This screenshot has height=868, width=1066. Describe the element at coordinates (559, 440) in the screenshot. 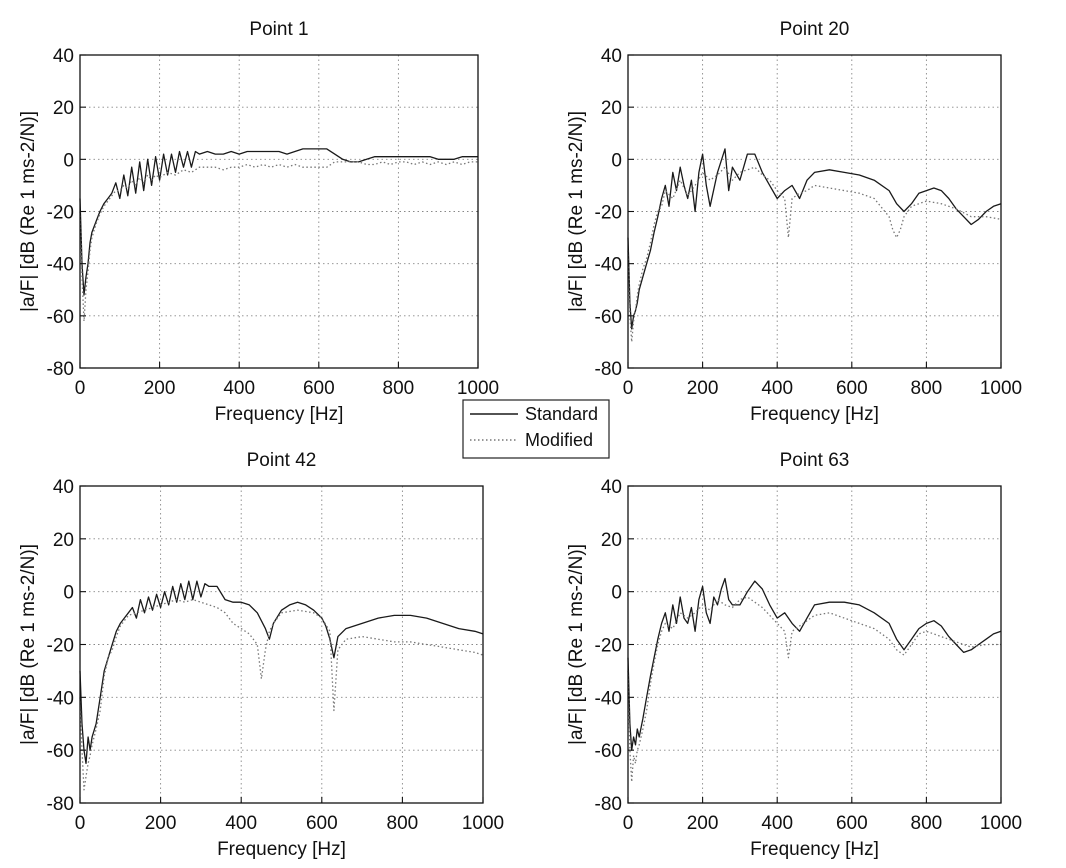

I see `legend-modified-label: Modified` at that location.